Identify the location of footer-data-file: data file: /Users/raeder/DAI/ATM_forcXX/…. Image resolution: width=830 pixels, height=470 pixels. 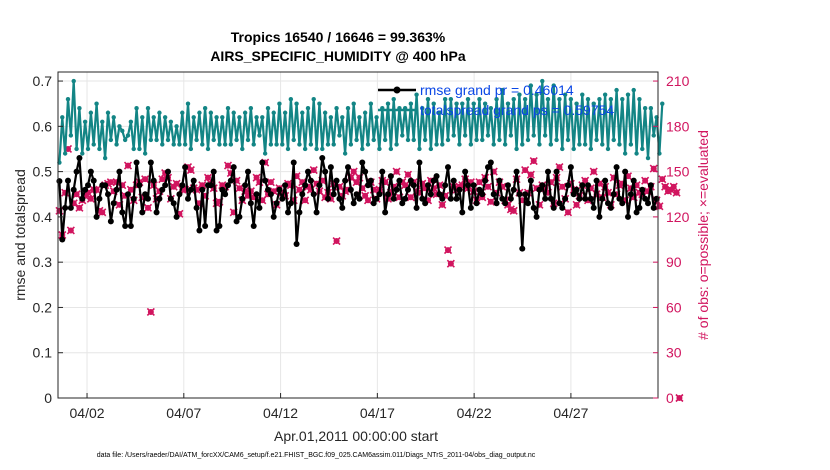
(316, 455).